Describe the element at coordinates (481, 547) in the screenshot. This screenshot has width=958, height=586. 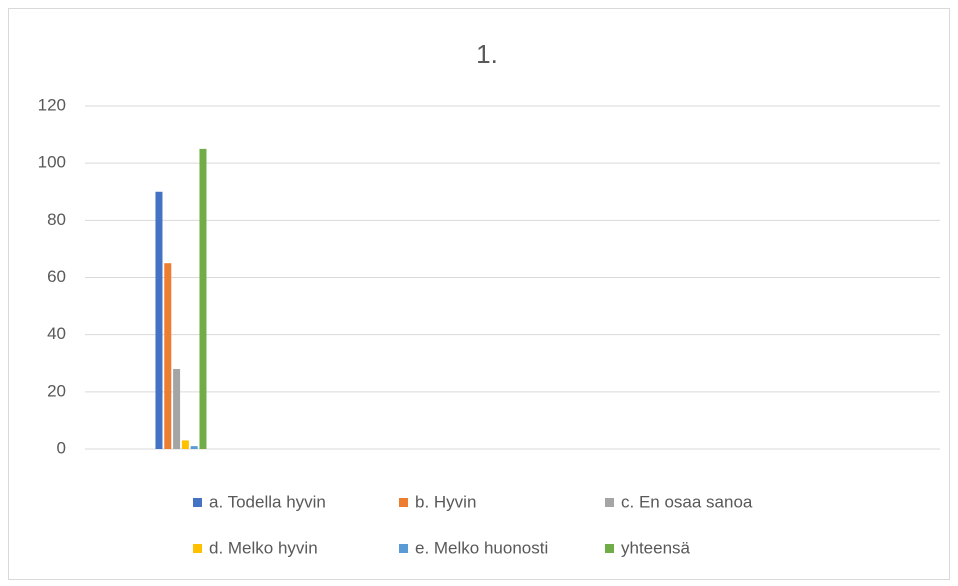
I see `legend-label: e. Melko huonosti` at that location.